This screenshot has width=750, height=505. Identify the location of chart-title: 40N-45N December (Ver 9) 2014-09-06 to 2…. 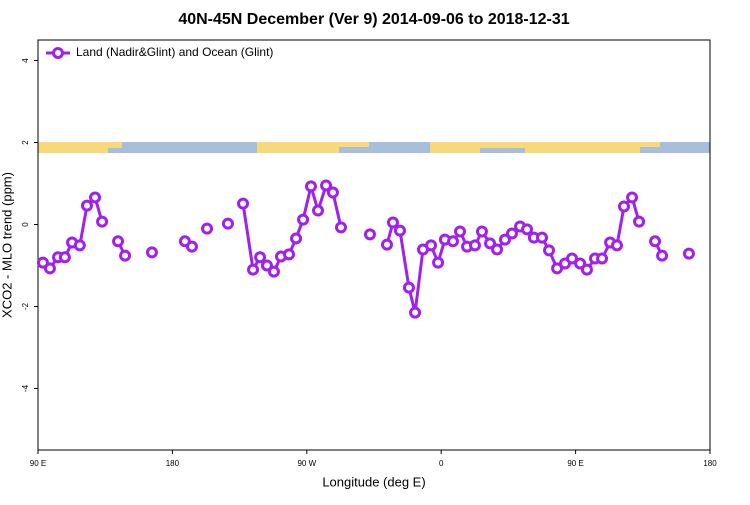
(373, 19).